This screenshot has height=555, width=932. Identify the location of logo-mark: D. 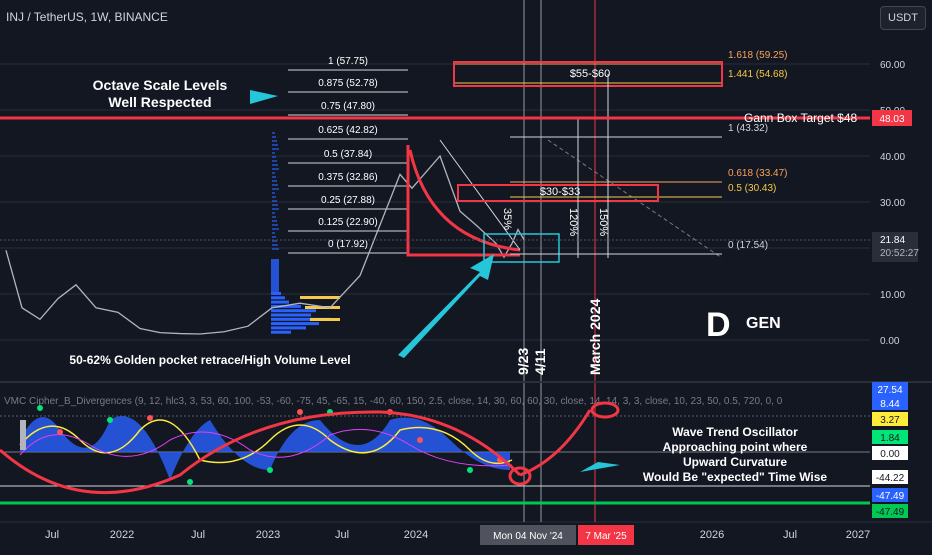
(718, 325).